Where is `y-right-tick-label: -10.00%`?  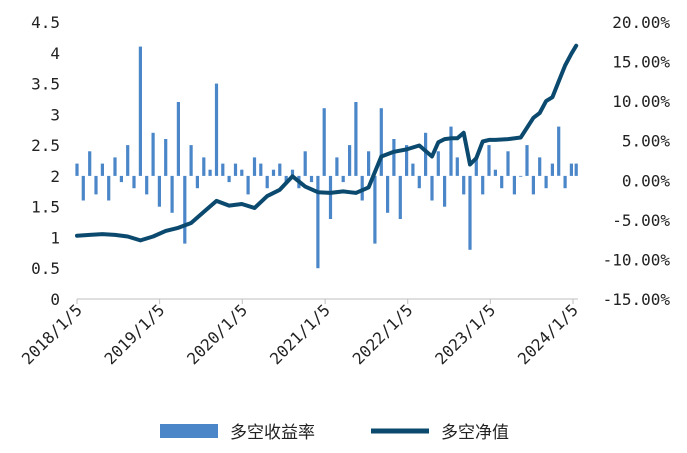 y-right-tick-label: -10.00% is located at coordinates (637, 259).